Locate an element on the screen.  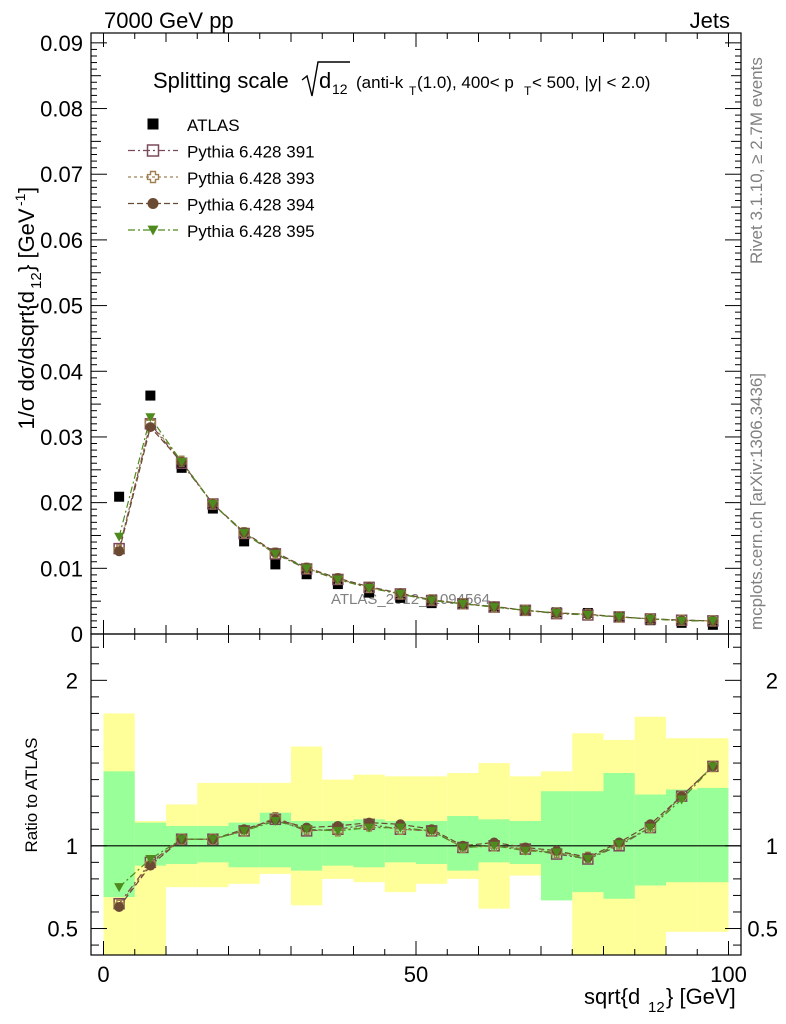
sqrt-symbol is located at coordinates (325, 79).